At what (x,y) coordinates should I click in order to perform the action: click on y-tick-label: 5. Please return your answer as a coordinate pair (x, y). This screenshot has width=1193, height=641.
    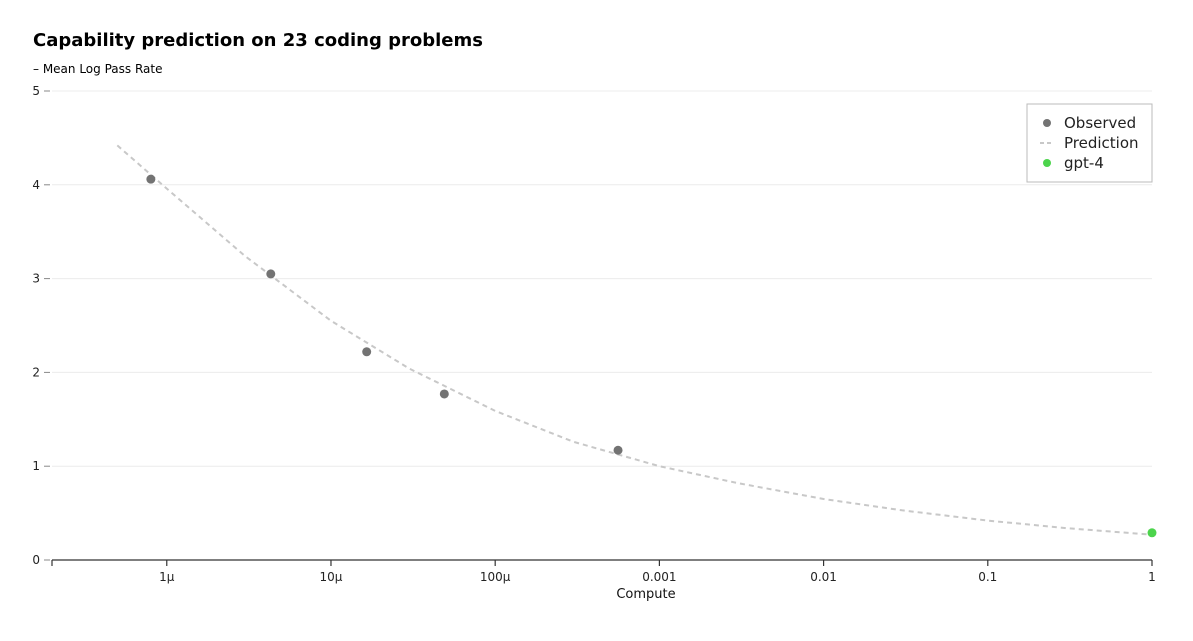
    Looking at the image, I should click on (36, 91).